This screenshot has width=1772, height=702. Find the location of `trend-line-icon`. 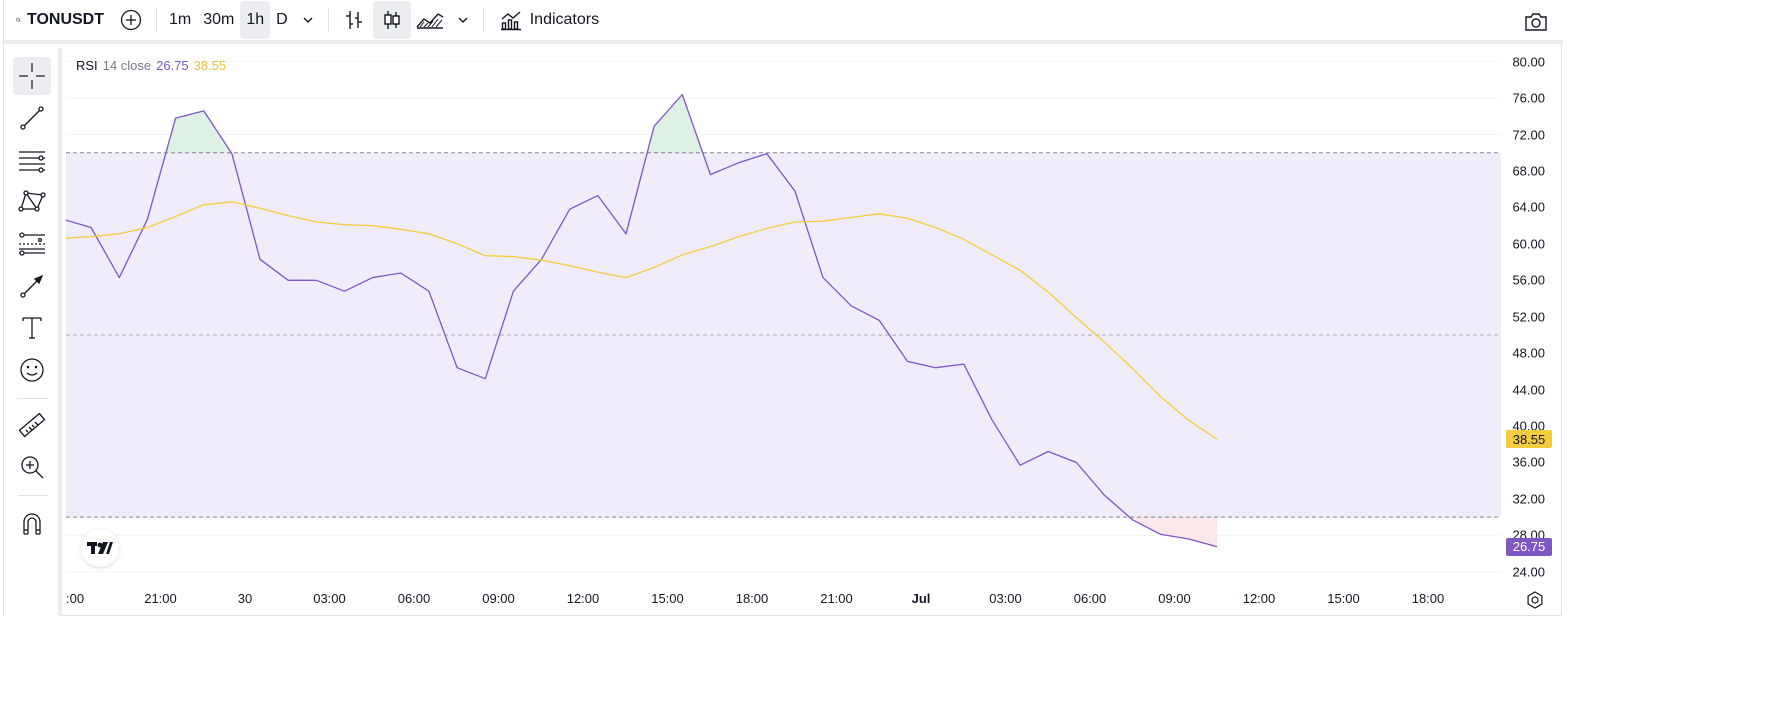

trend-line-icon is located at coordinates (32, 118).